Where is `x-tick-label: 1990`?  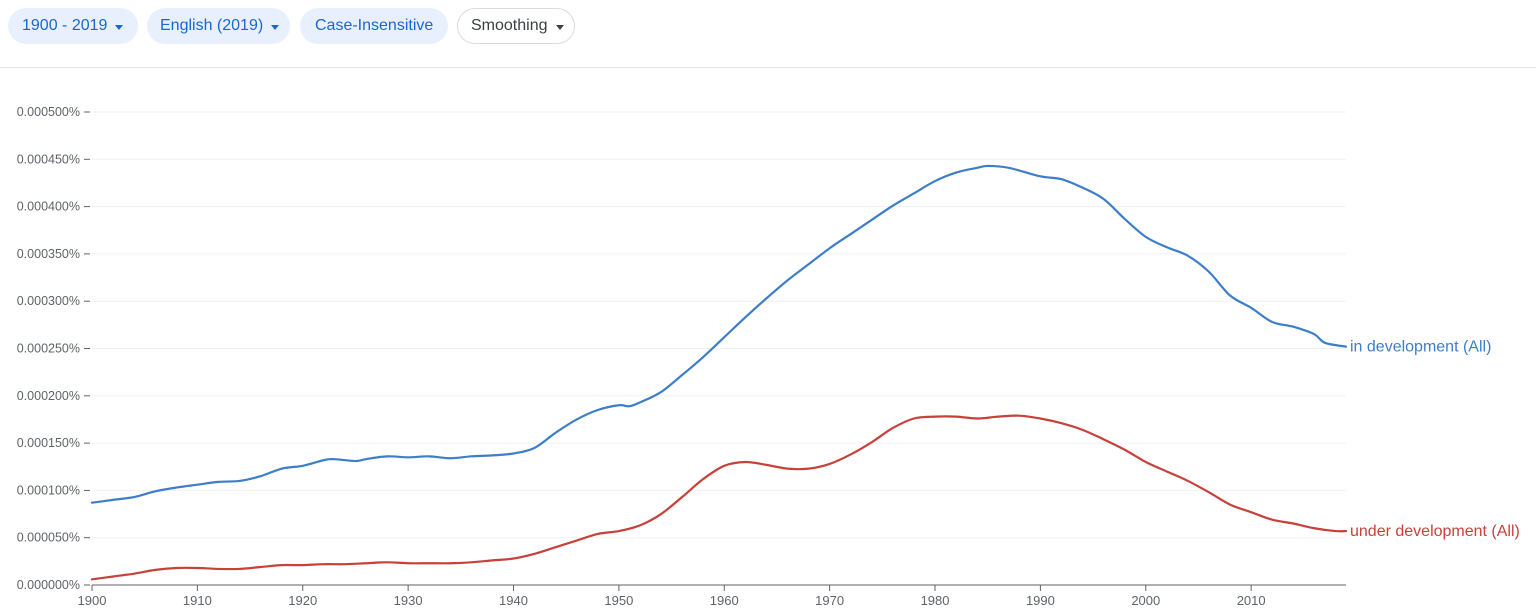
x-tick-label: 1990 is located at coordinates (1040, 600).